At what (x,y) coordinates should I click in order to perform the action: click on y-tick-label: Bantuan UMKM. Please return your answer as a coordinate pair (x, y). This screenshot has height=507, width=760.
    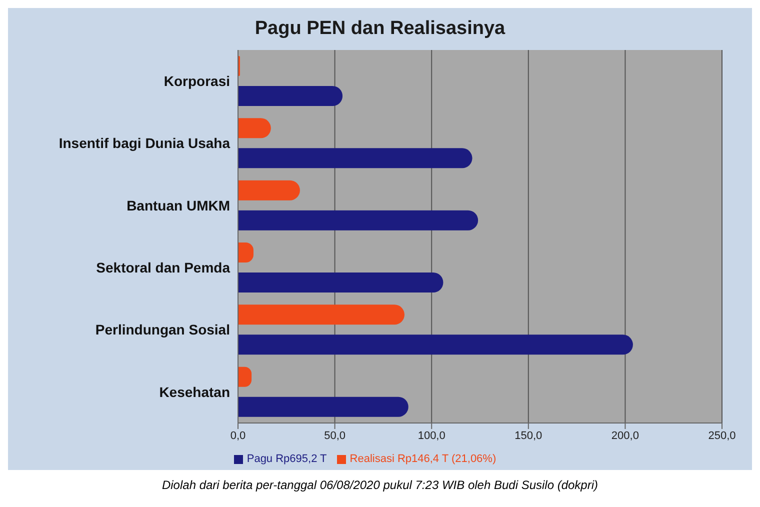
    Looking at the image, I should click on (178, 205).